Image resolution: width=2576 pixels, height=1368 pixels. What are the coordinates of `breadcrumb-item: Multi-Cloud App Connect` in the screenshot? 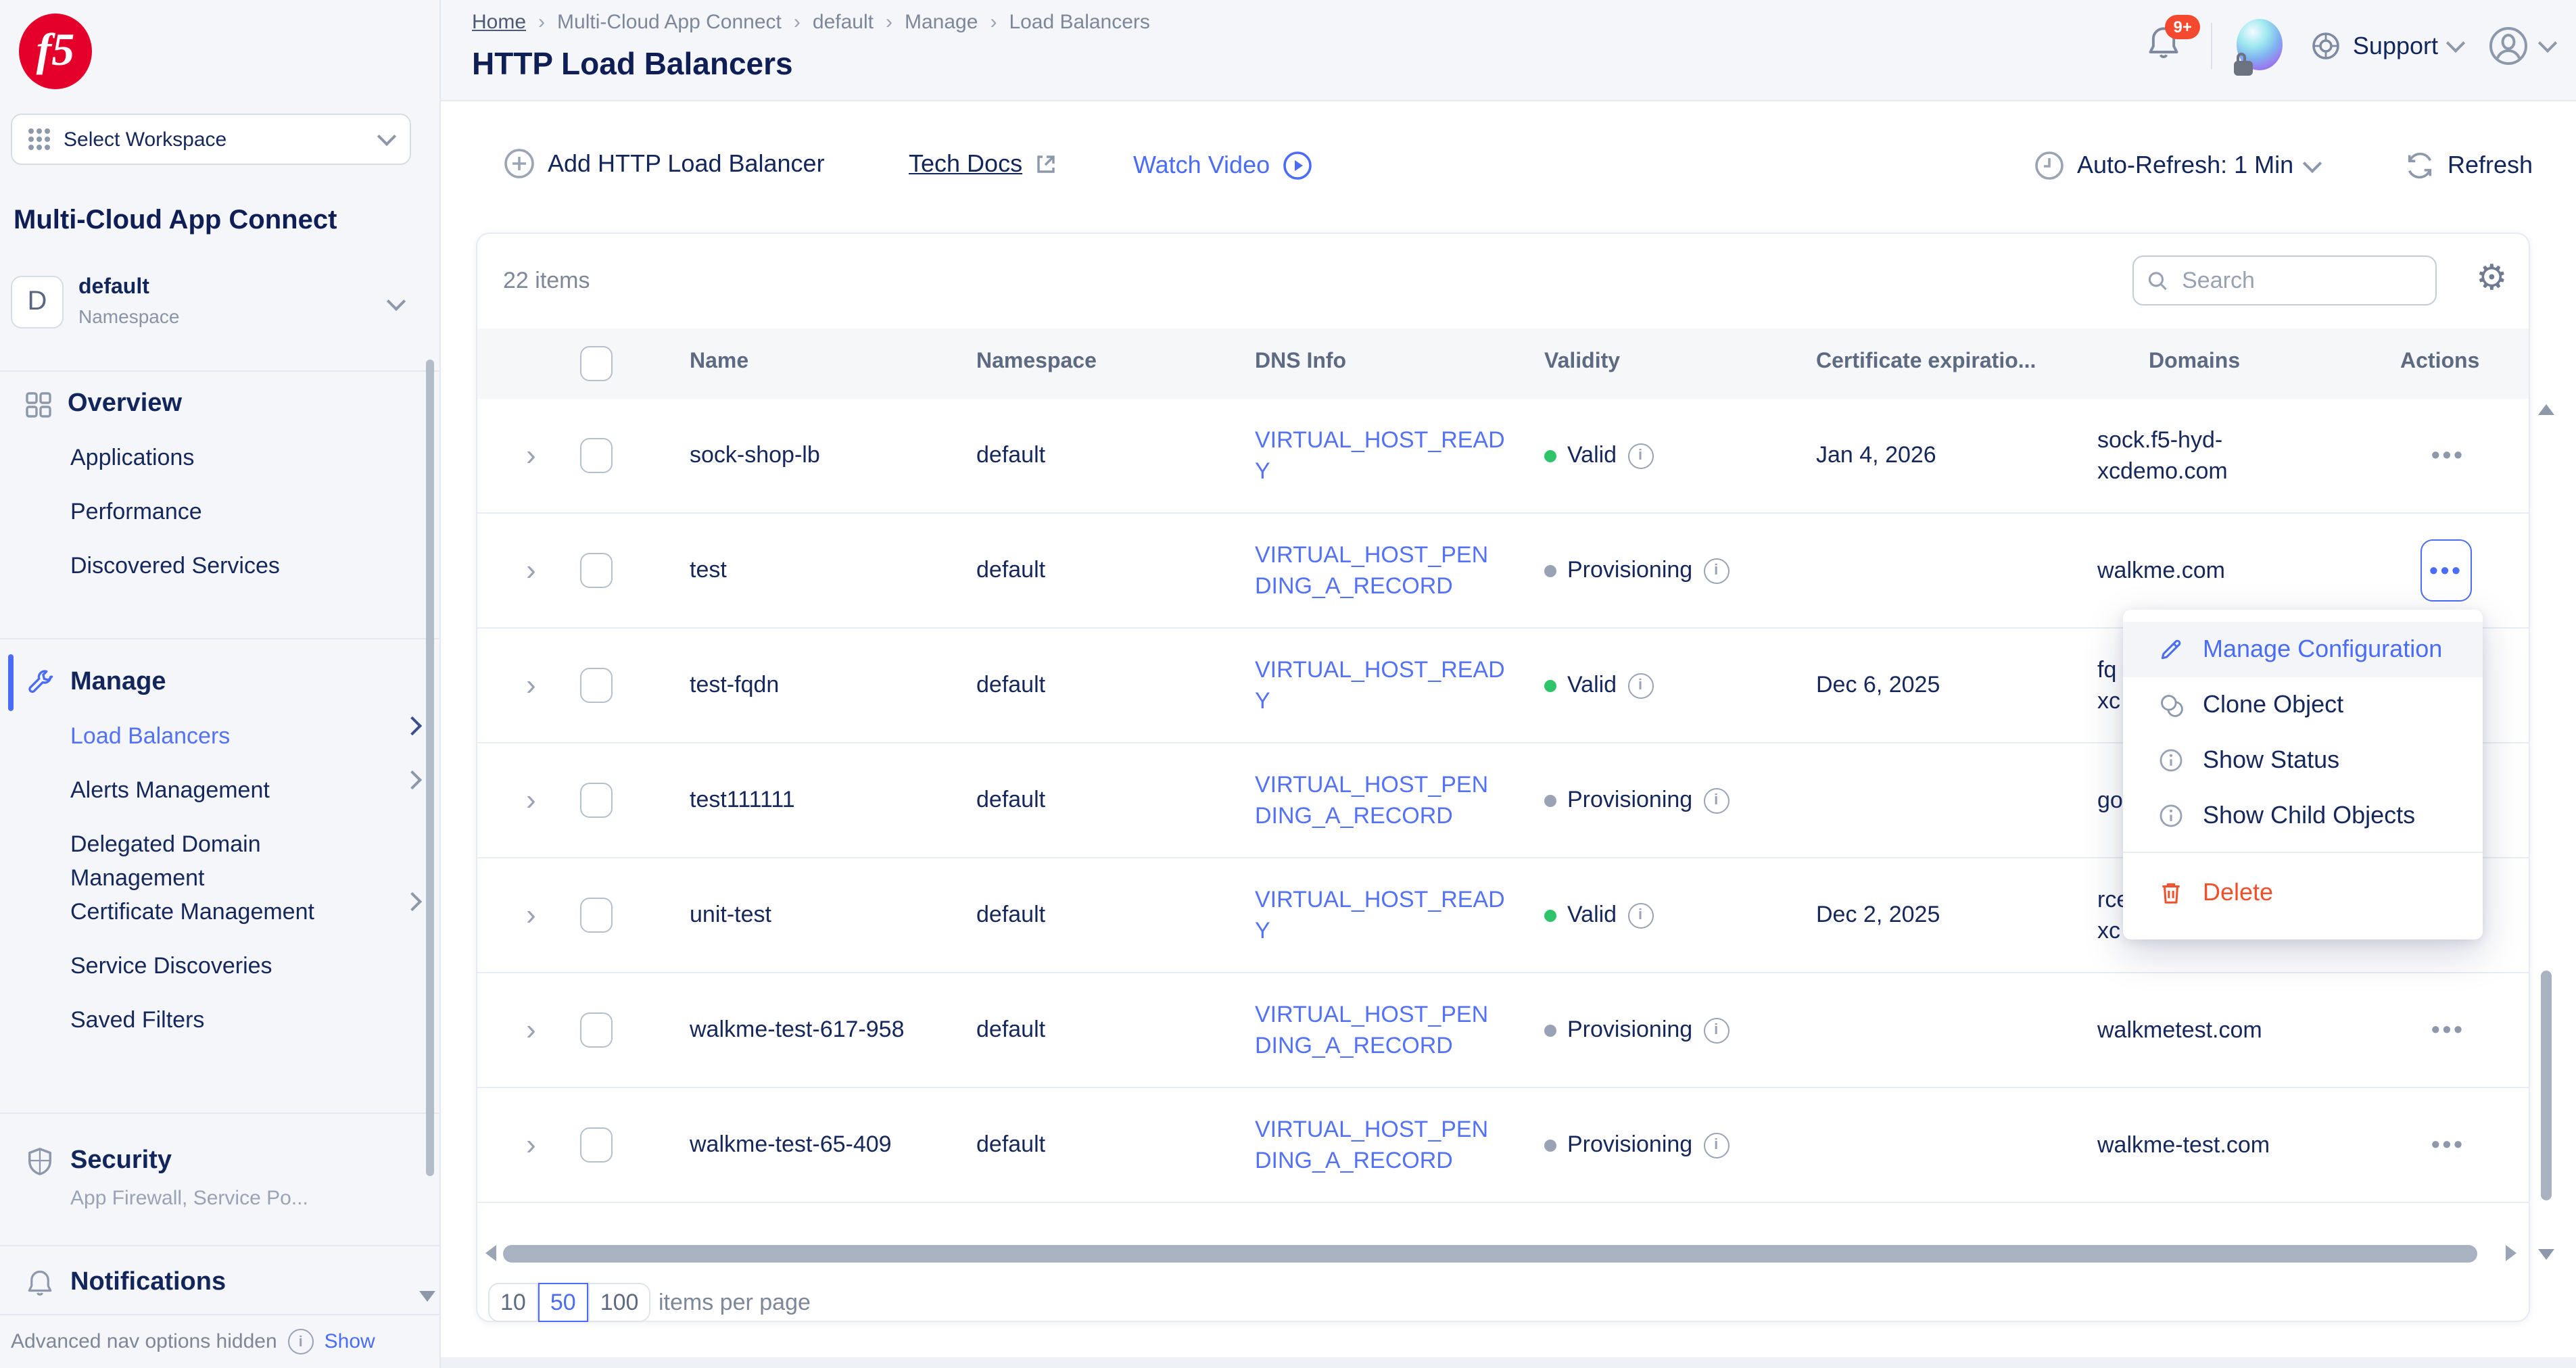 It's located at (669, 22).